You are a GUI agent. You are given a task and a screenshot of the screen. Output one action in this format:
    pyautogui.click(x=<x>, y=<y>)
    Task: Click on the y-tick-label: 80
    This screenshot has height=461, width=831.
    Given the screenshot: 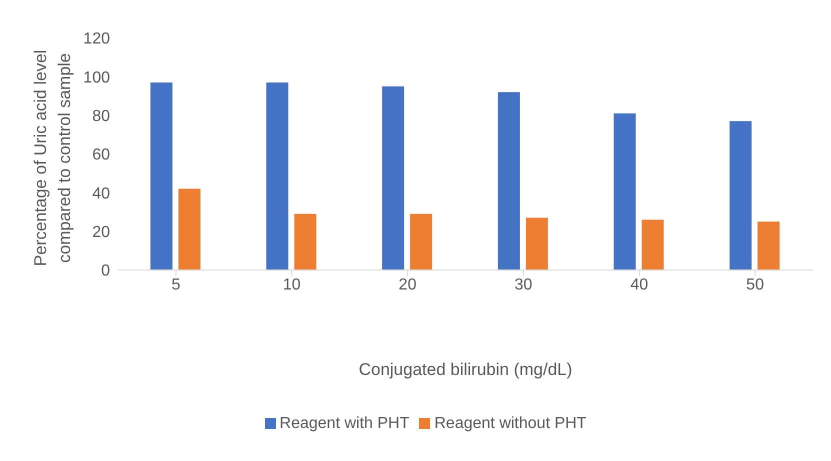 What is the action you would take?
    pyautogui.click(x=101, y=117)
    